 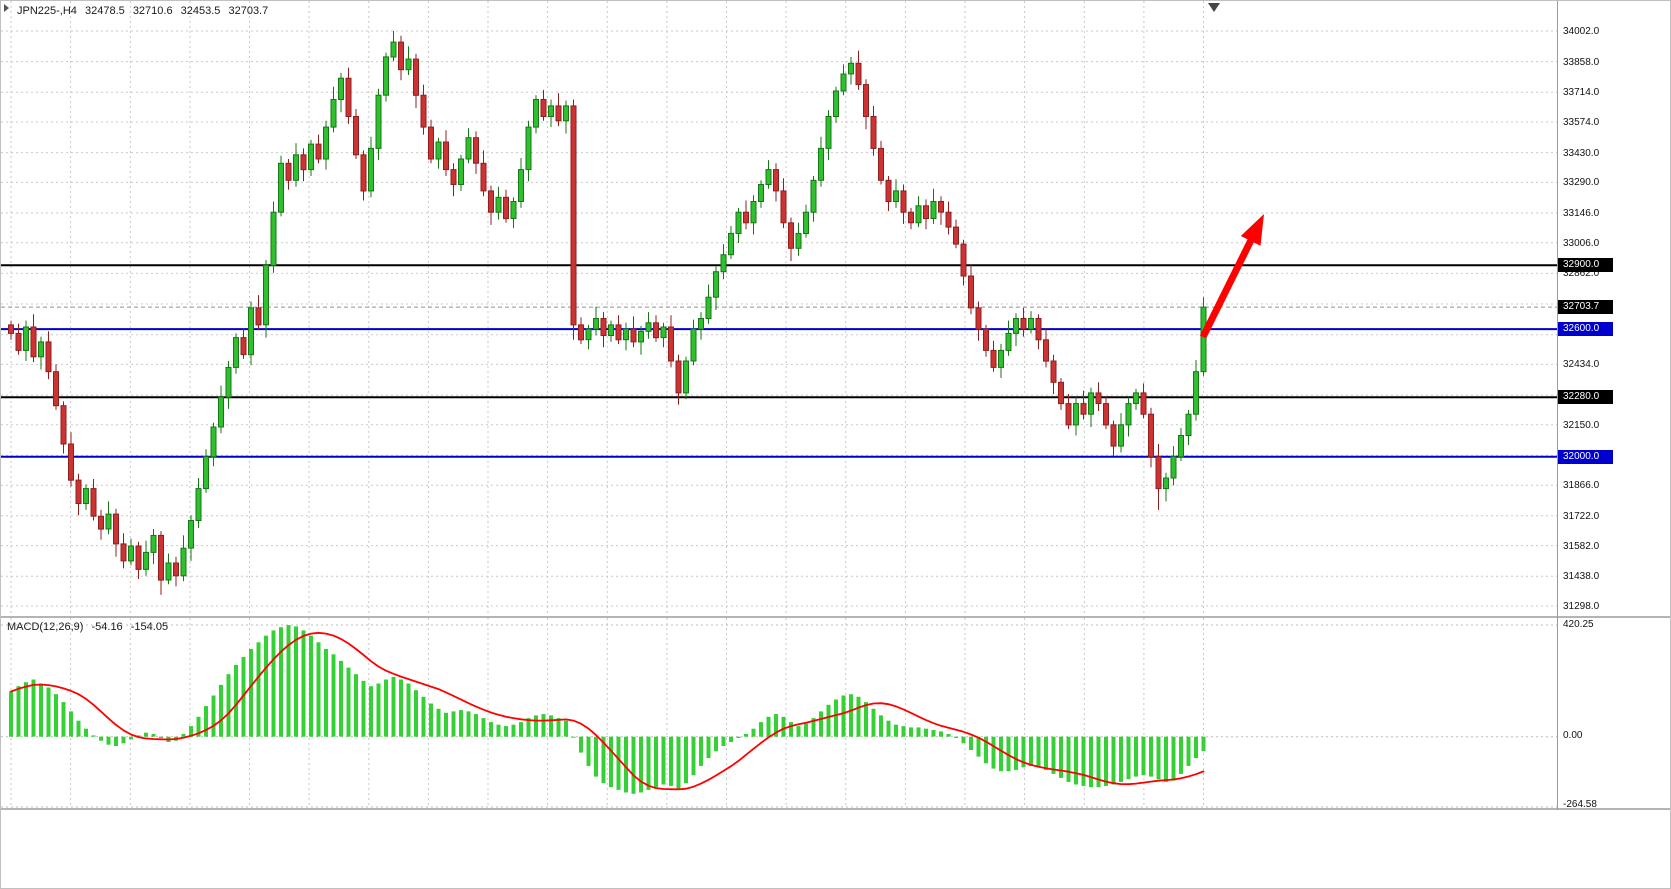 I want to click on price-axis-label: 31722.0, so click(x=1581, y=516).